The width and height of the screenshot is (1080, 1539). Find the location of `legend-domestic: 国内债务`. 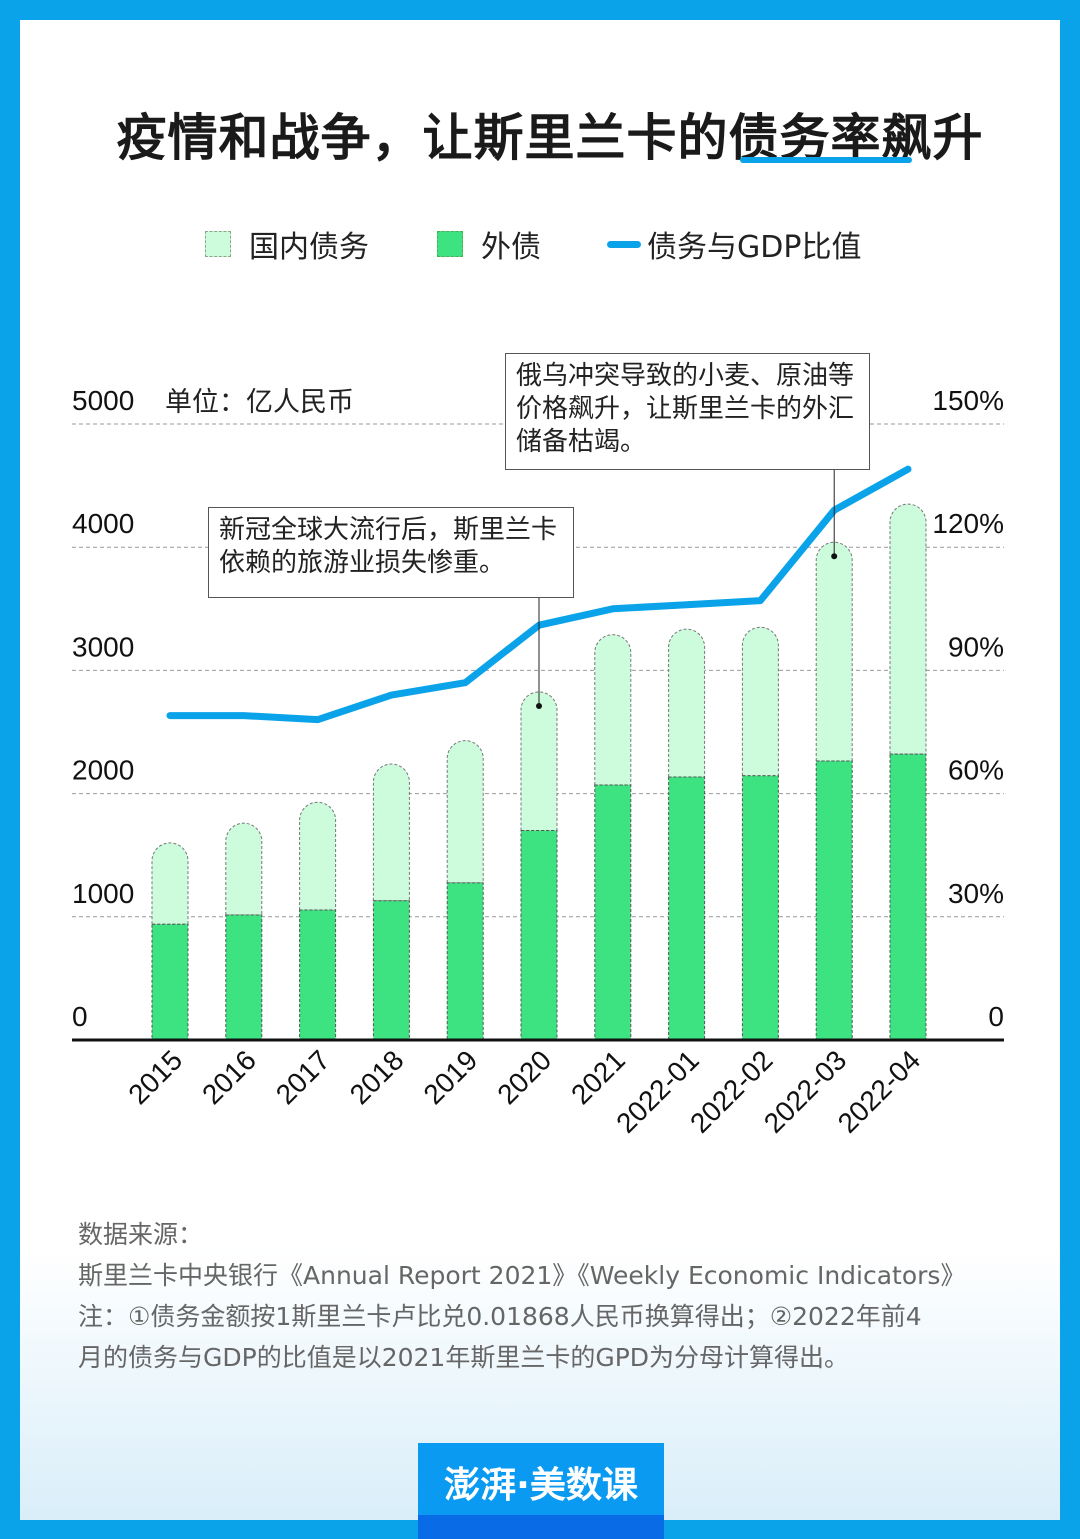

legend-domestic: 国内债务 is located at coordinates (287, 244).